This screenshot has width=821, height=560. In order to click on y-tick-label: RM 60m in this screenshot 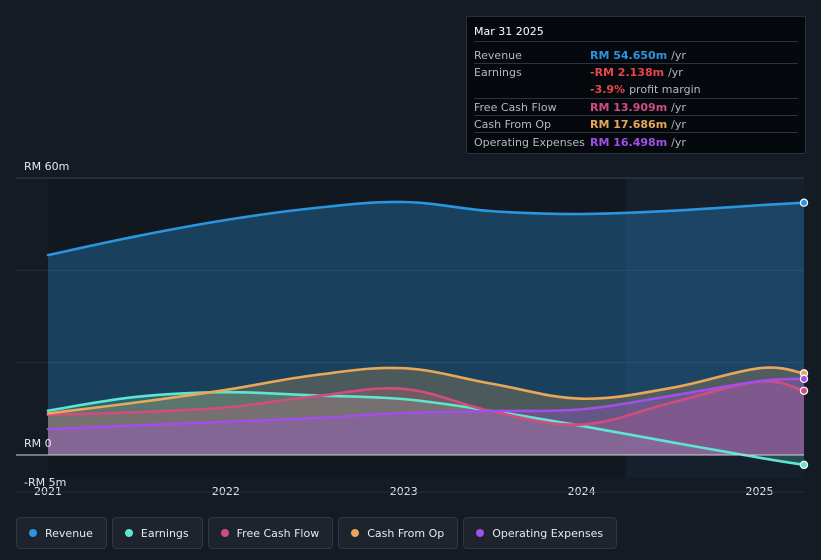, I will do `click(46, 166)`.